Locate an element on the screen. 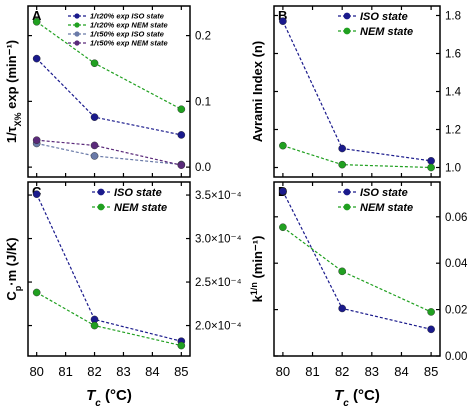  y-tick-label: 1.2 is located at coordinates (453, 131).